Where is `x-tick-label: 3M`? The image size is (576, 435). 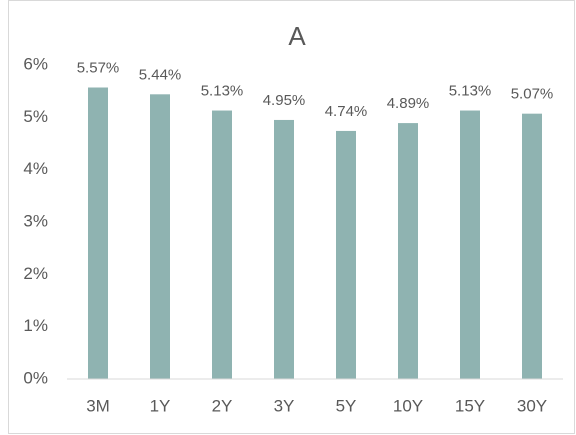 x-tick-label: 3M is located at coordinates (98, 405).